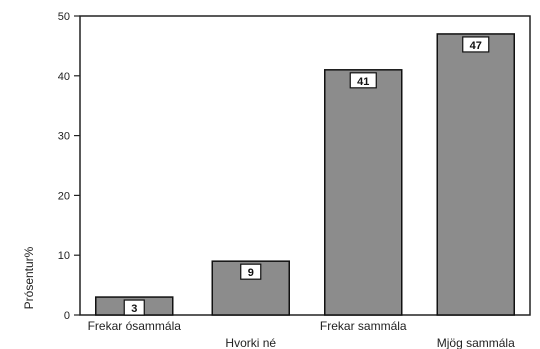  What do you see at coordinates (476, 342) in the screenshot?
I see `x-category-label: Mjög sammála` at bounding box center [476, 342].